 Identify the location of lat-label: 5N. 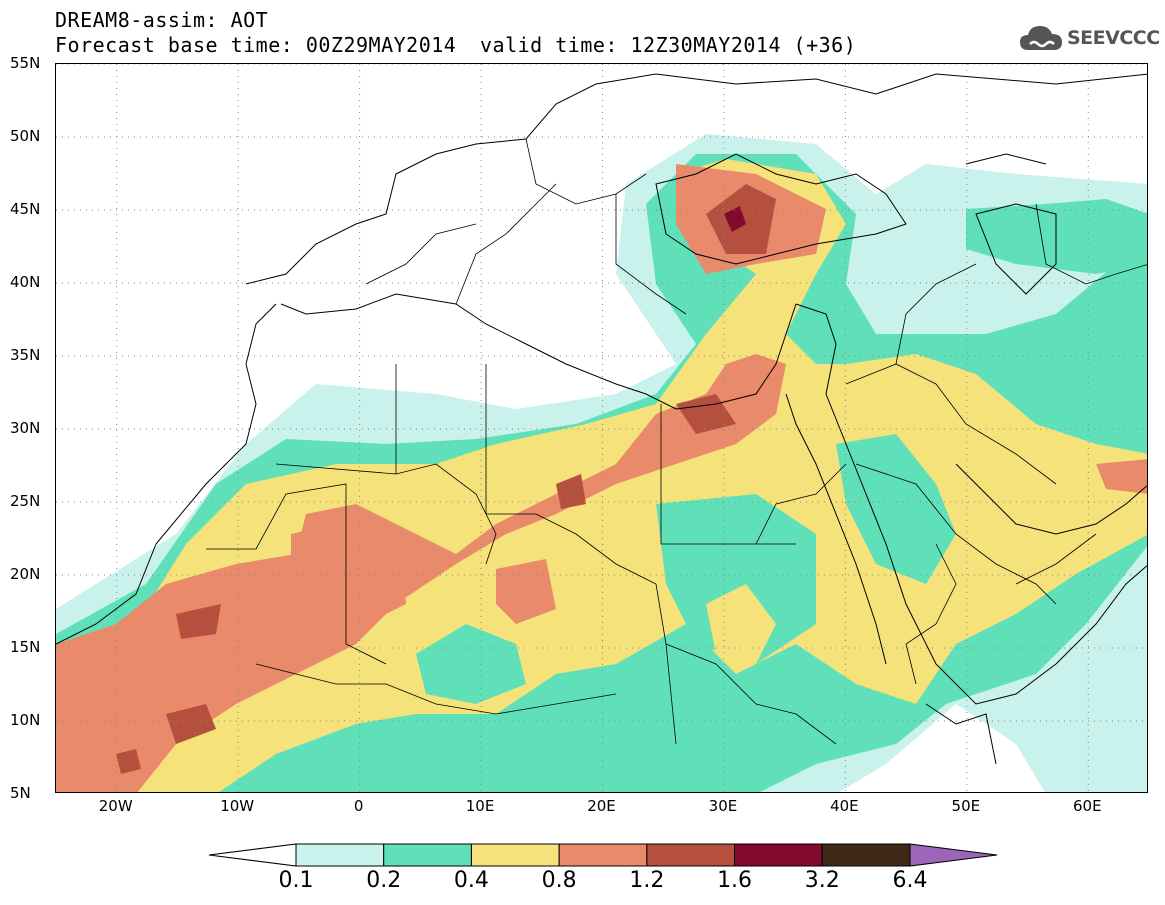
(20, 793).